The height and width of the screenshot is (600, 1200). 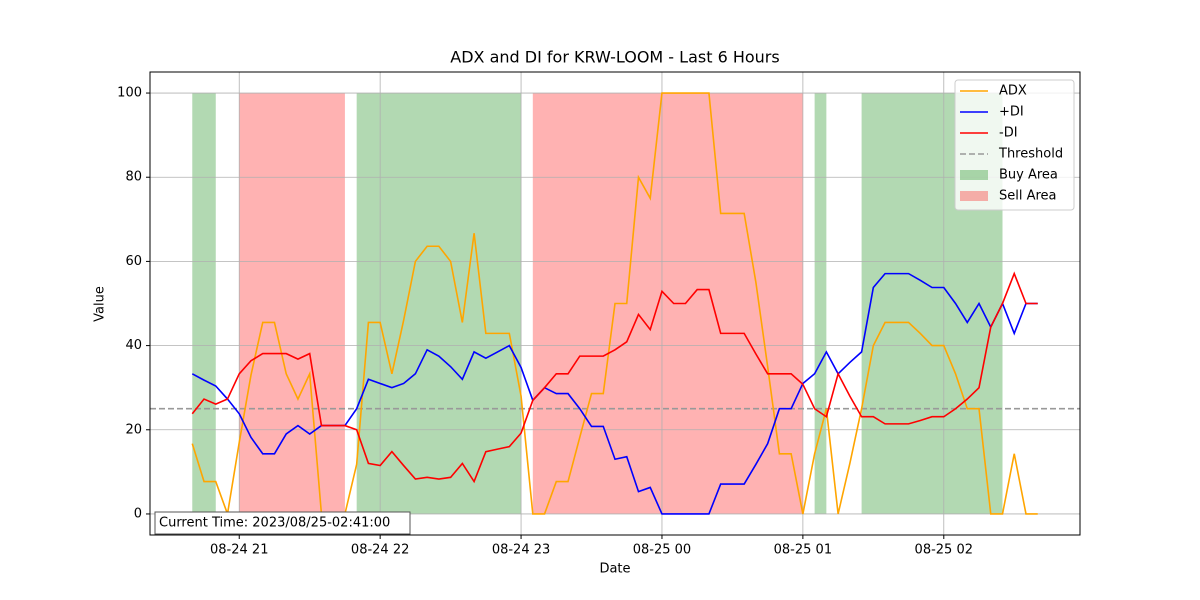 What do you see at coordinates (1030, 154) in the screenshot?
I see `legend-label: Threshold` at bounding box center [1030, 154].